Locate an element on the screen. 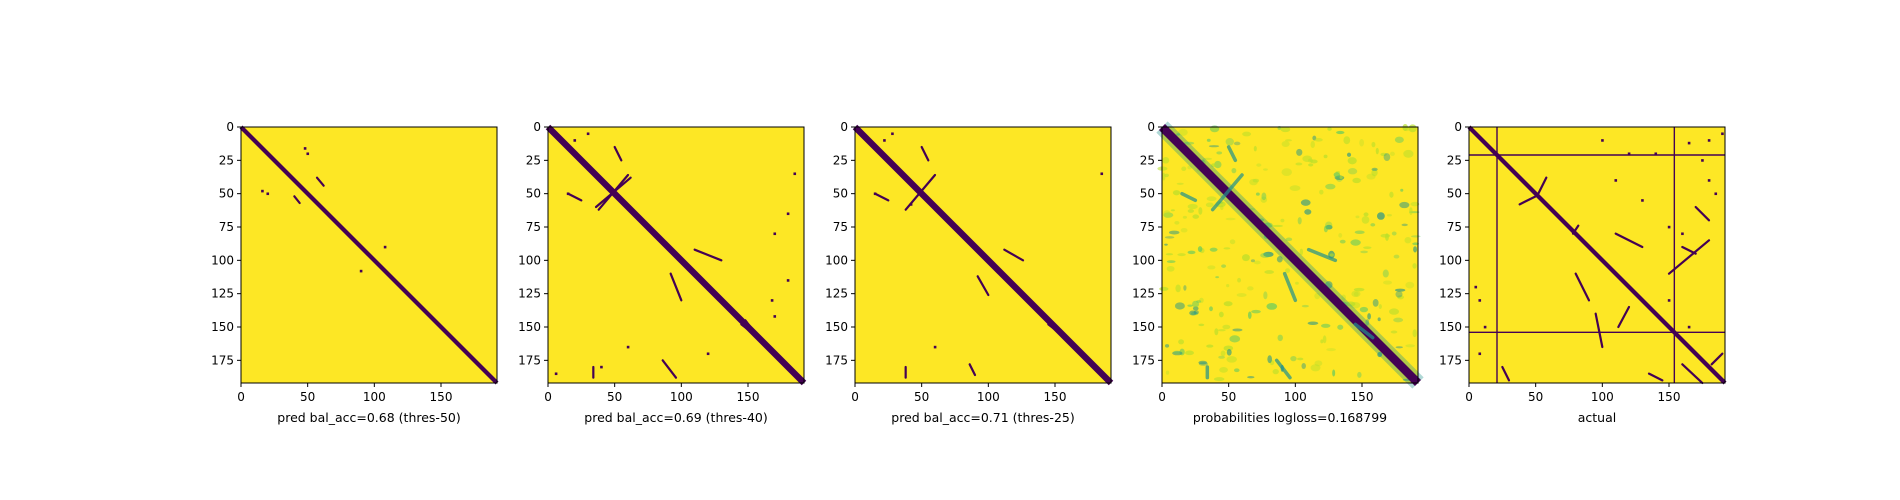 This screenshot has height=500, width=1900. y-tick-label: 75 is located at coordinates (533, 227).